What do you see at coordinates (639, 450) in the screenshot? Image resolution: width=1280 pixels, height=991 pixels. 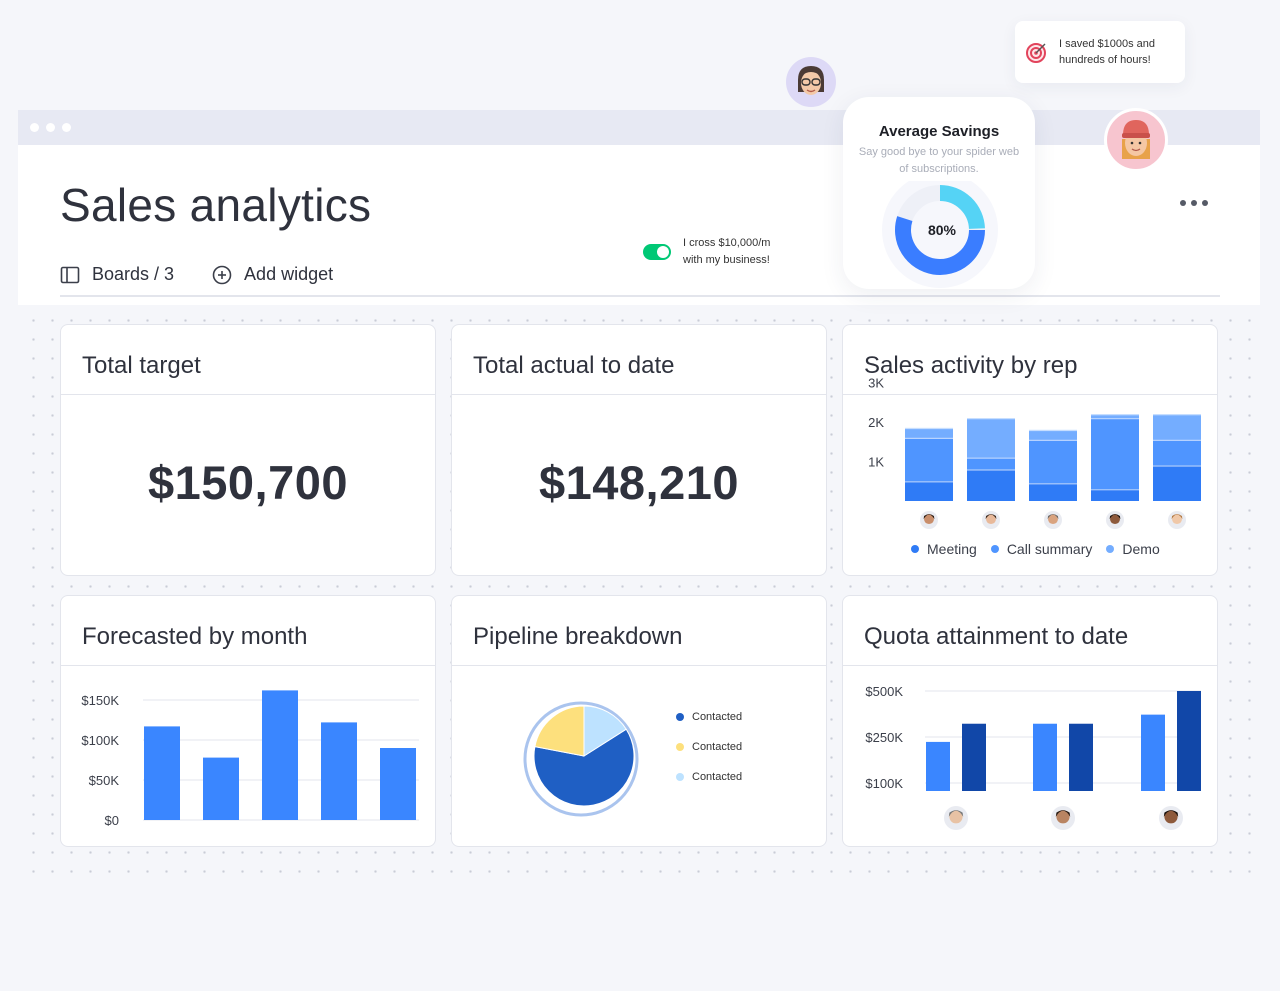 I see `total-actual-card: Total actual to date $148,210` at bounding box center [639, 450].